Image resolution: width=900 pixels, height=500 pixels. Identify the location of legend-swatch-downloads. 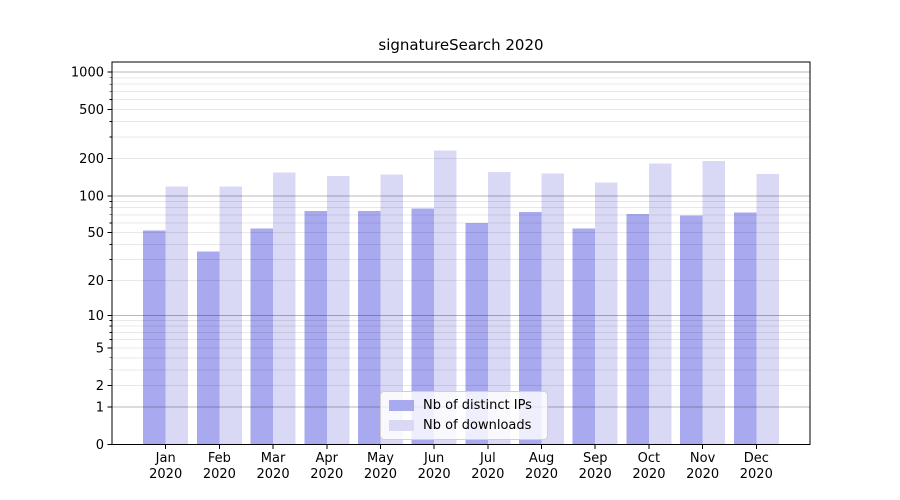
(401, 425).